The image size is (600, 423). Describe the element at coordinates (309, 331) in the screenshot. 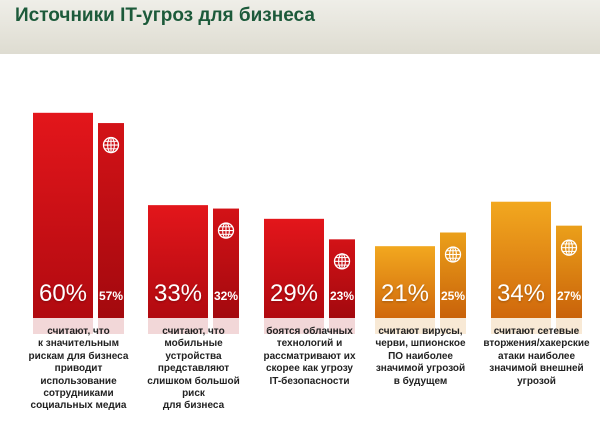

I see `description-line: боятся облачных` at that location.